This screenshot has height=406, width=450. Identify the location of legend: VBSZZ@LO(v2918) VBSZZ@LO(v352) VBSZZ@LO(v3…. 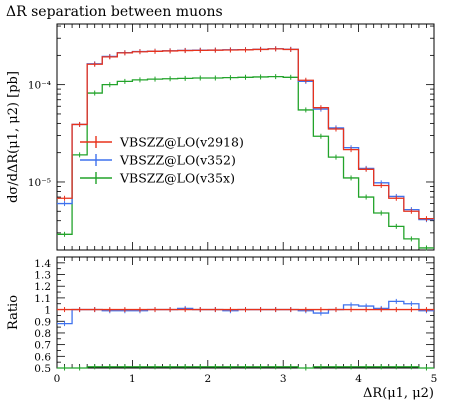
(162, 160).